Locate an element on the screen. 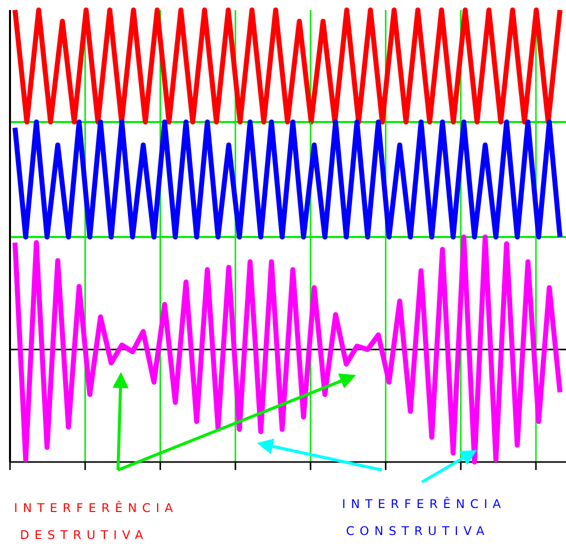 This screenshot has height=547, width=566. text: INTERFERÊNCIA CONSTRUTIVA is located at coordinates (424, 517).